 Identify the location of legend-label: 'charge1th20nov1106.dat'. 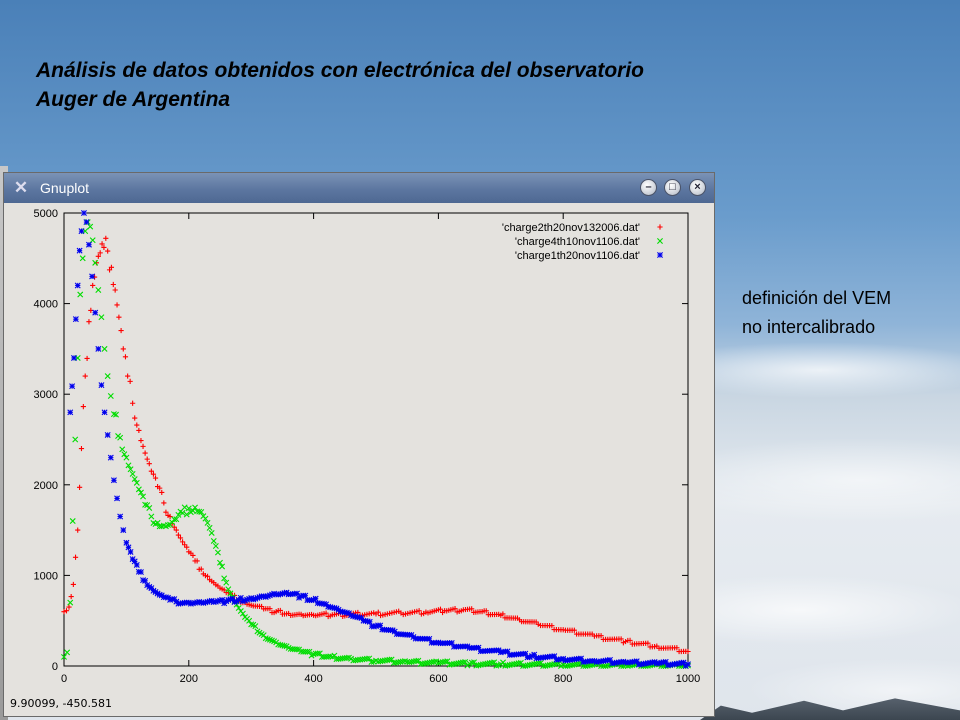
(577, 256).